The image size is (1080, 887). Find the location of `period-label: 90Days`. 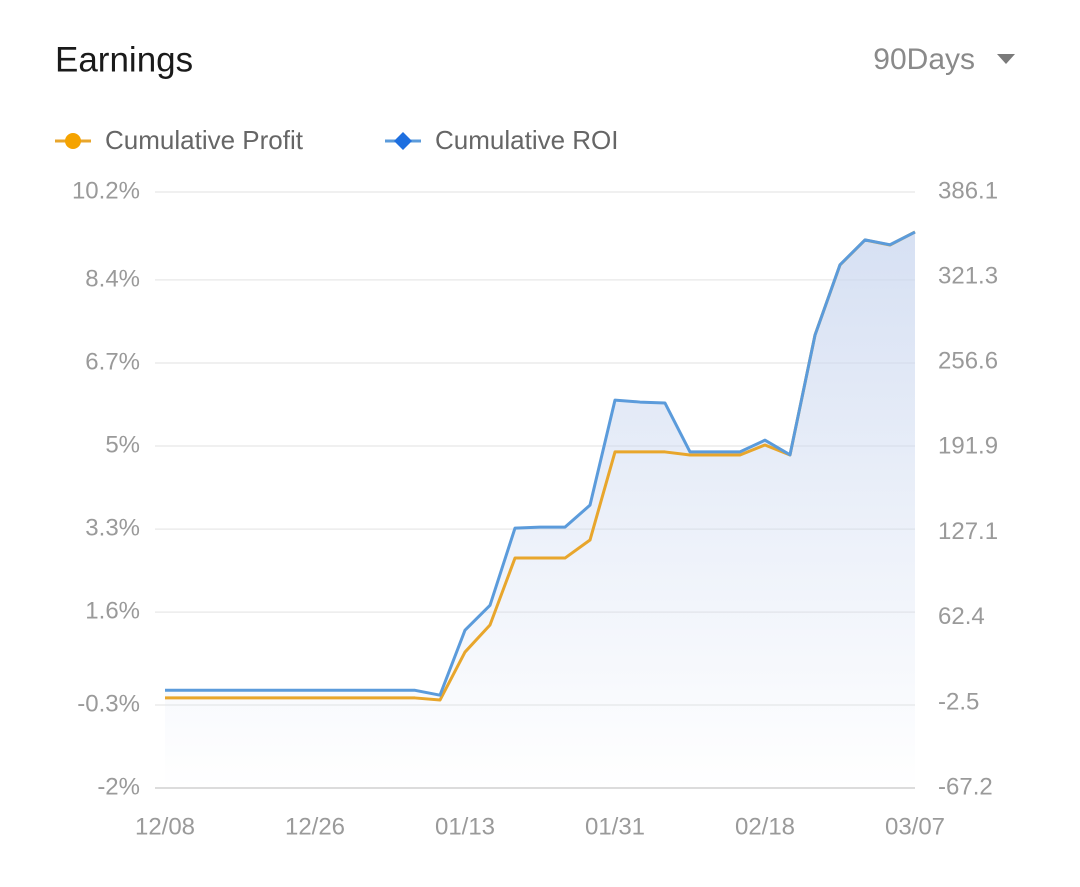

period-label: 90Days is located at coordinates (924, 59).